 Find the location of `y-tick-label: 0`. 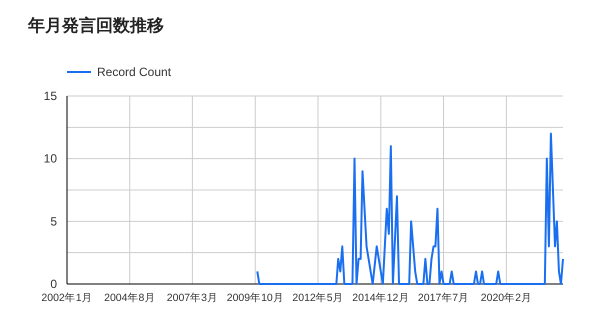

y-tick-label: 0 is located at coordinates (54, 284).